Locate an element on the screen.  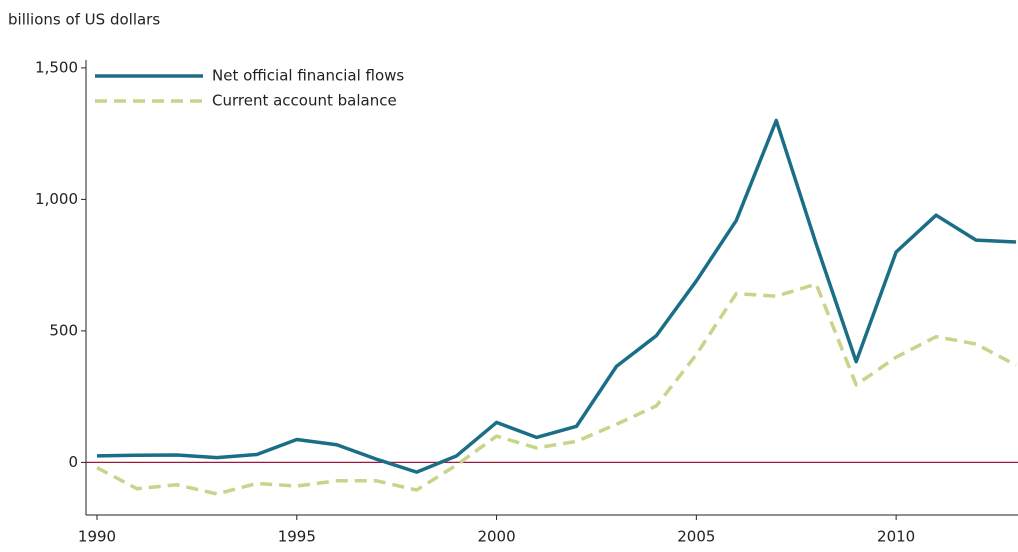
legend-label: Net official financial flows is located at coordinates (308, 76).